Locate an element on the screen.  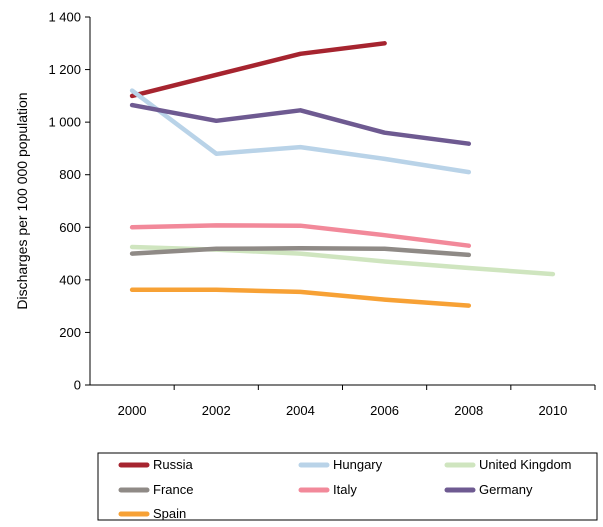
series-line-france is located at coordinates (300, 252).